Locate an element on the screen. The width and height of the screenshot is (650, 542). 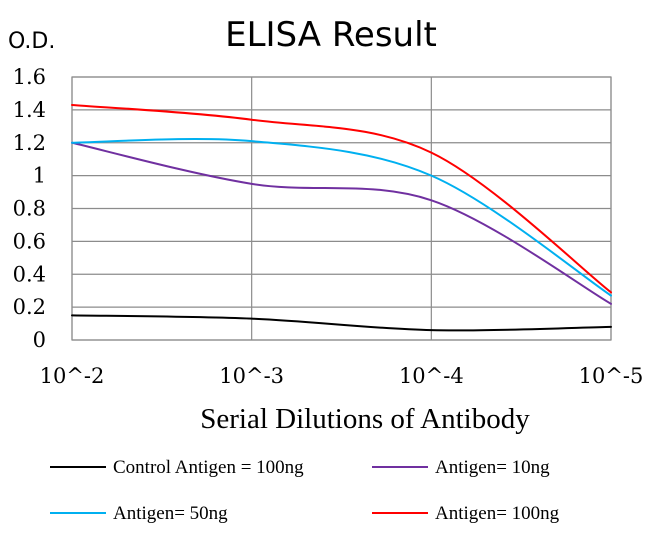
y-tick-label: 0.6 is located at coordinates (29, 241).